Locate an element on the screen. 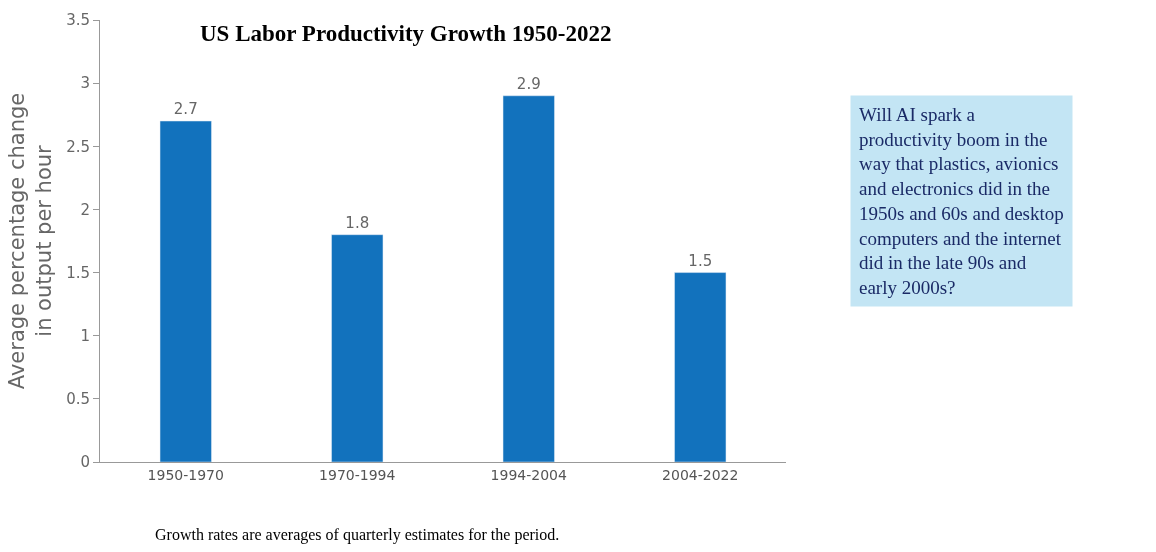 Image resolution: width=1156 pixels, height=552 pixels. y-tick-label: 2 is located at coordinates (85, 209).